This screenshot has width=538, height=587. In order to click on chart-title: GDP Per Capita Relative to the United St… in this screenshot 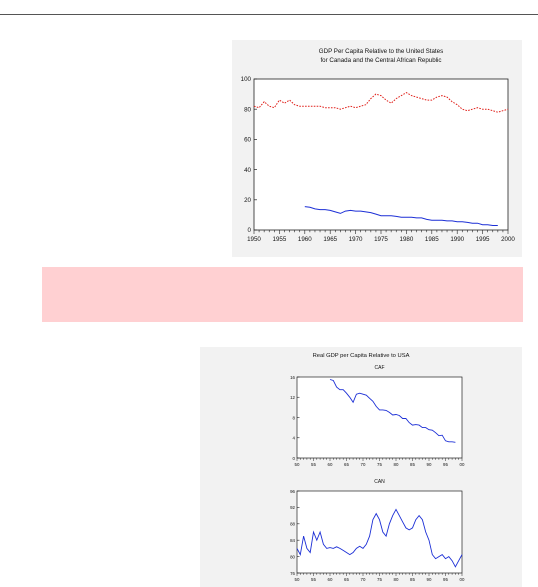, I will do `click(381, 51)`.